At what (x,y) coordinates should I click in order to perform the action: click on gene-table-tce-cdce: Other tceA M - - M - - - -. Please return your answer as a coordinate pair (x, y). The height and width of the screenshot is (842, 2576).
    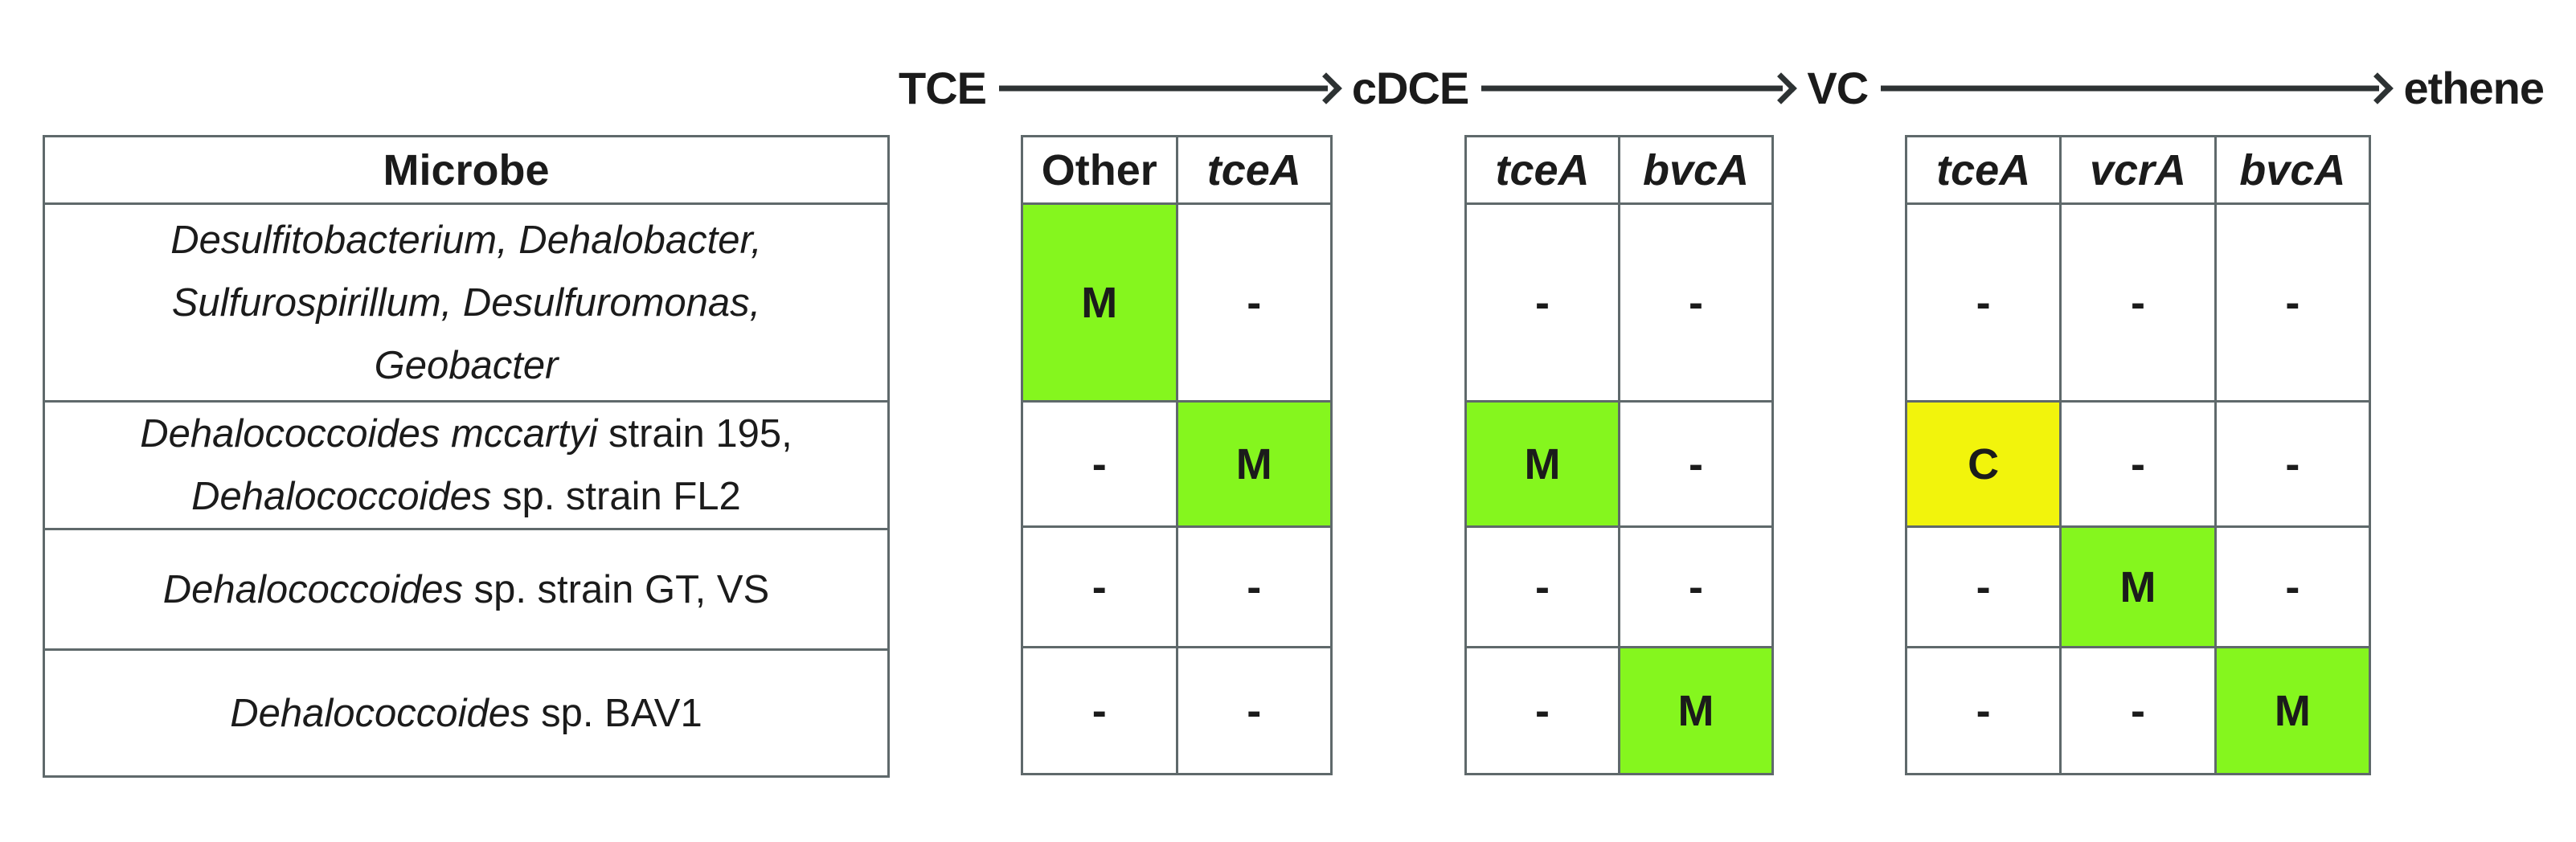
    Looking at the image, I should click on (1177, 455).